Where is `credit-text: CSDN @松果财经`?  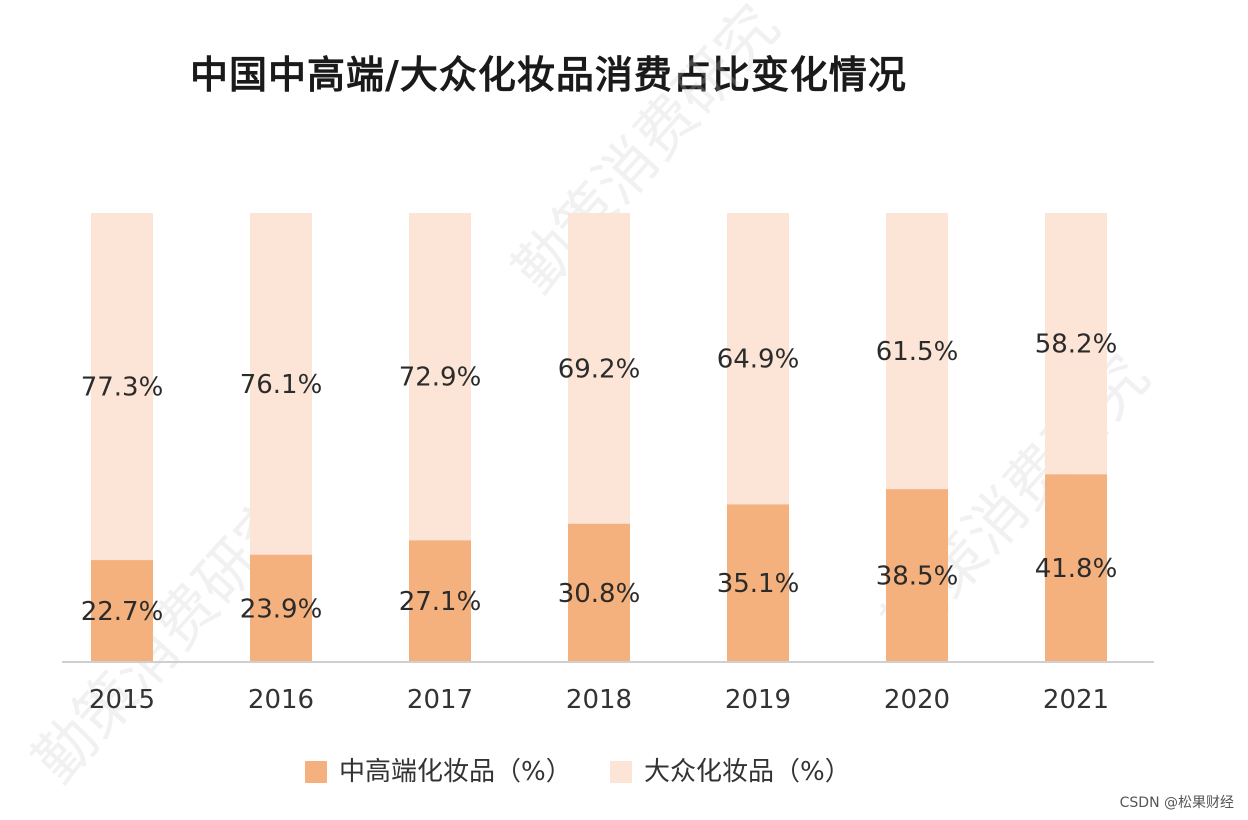 credit-text: CSDN @松果财经 is located at coordinates (1176, 803).